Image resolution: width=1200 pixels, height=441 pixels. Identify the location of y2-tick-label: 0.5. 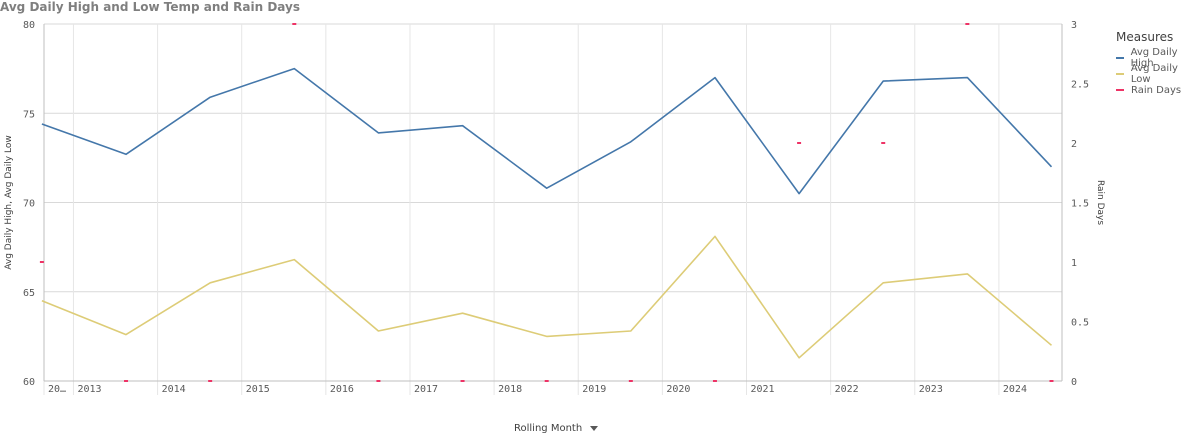
(1080, 323).